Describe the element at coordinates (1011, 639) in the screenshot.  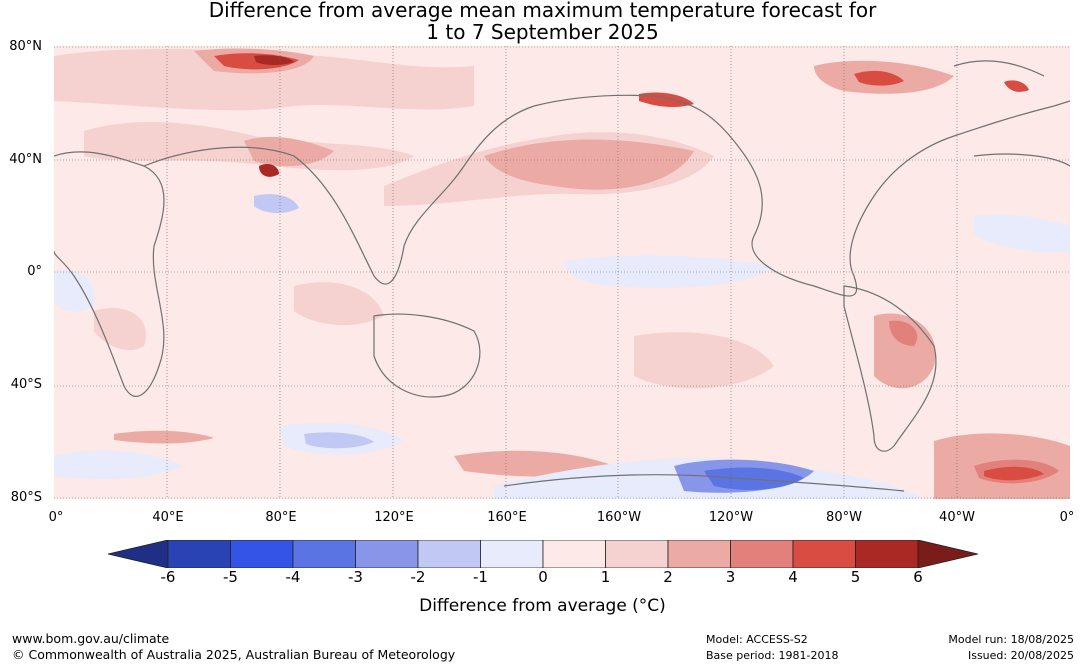
I see `footer-model-run: Model run: 18/08/2025` at that location.